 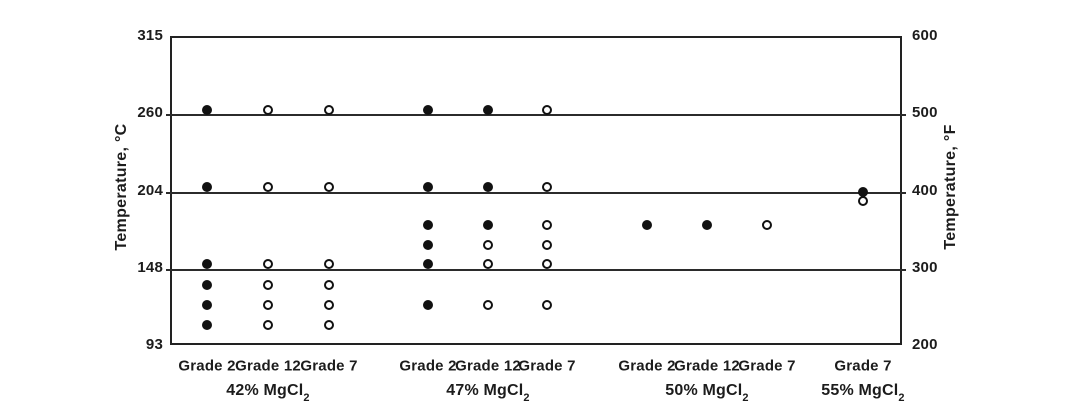 What do you see at coordinates (925, 344) in the screenshot?
I see `right-axis-tick-200: 200` at bounding box center [925, 344].